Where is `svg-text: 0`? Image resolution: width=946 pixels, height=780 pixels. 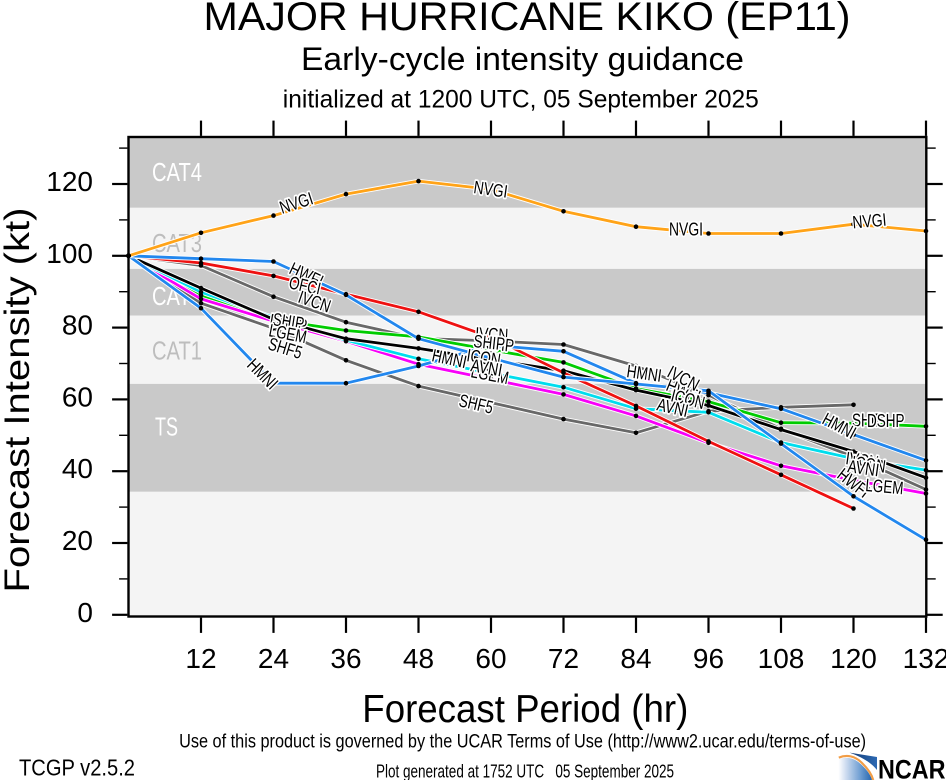 svg-text: 0 is located at coordinates (85, 612).